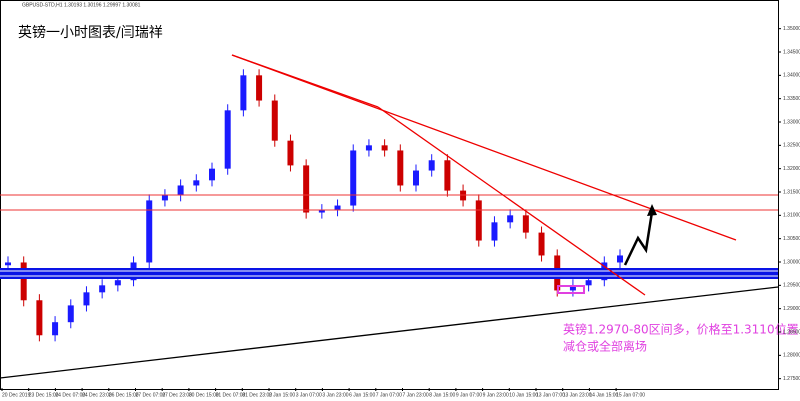 Image resolution: width=800 pixels, height=401 pixels. I want to click on annotation: 减仓或全部离场, so click(605, 346).